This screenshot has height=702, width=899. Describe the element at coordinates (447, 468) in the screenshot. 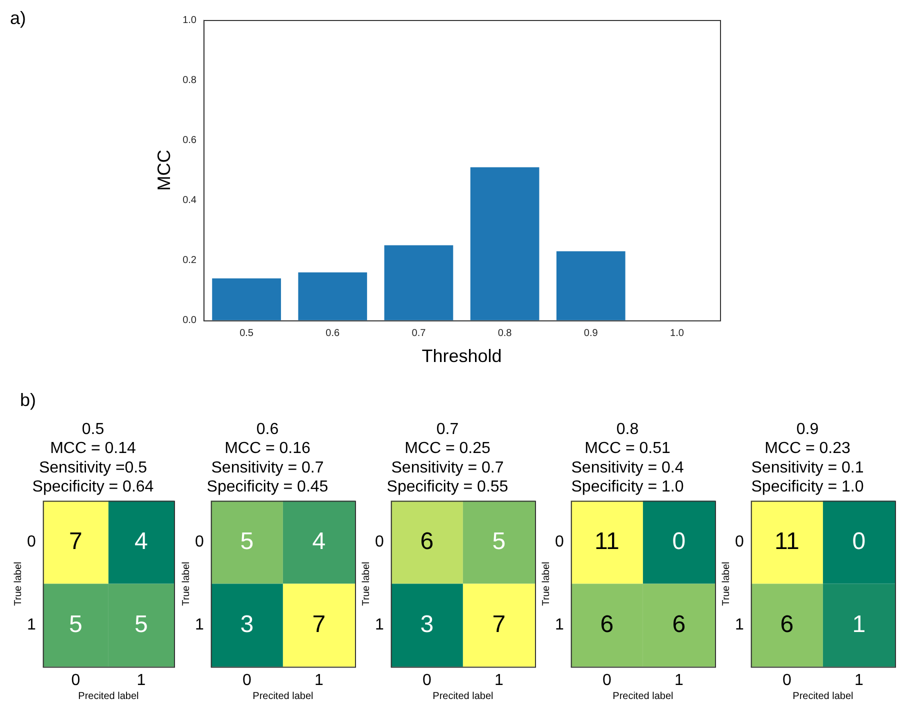

I see `chart-subtitle: MCC = 0.25 Sensitivity = 0.7 Specificity = 0.55` at that location.